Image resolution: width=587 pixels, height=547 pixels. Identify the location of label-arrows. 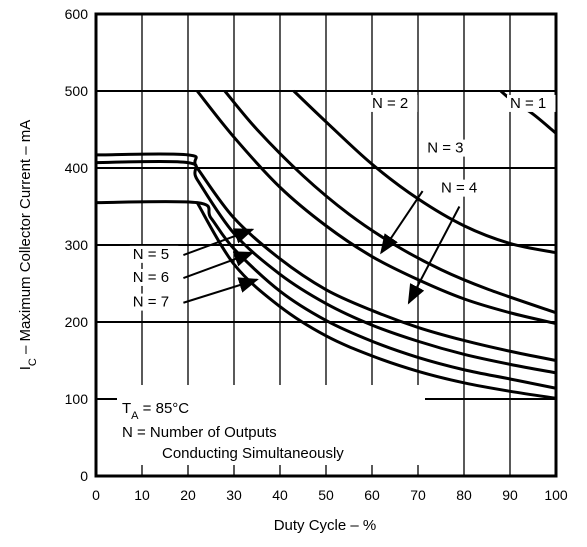
(322, 247).